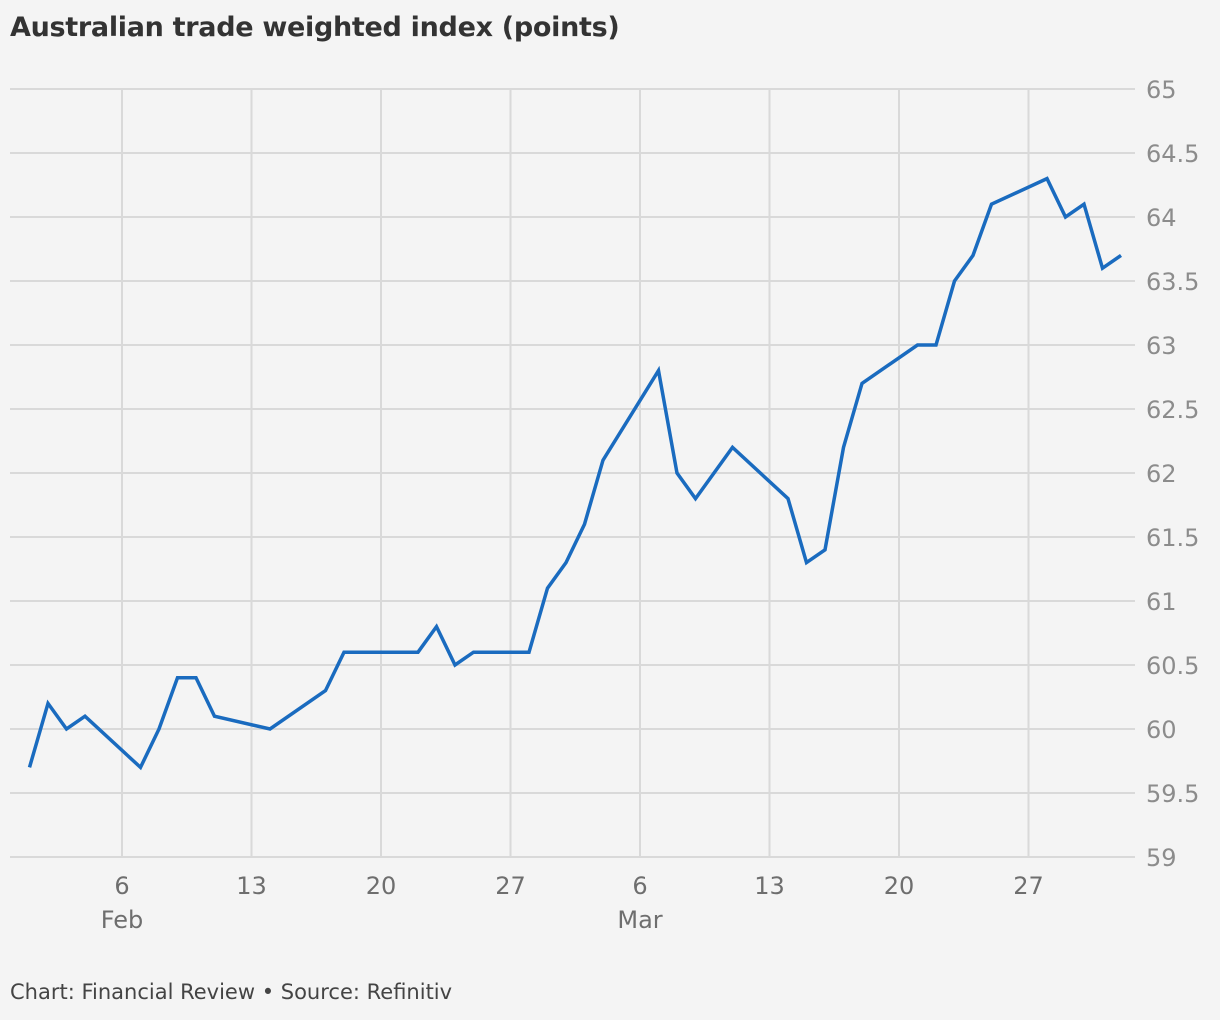 The image size is (1220, 1020). I want to click on chart-title: Australian trade weighted index (points), so click(315, 27).